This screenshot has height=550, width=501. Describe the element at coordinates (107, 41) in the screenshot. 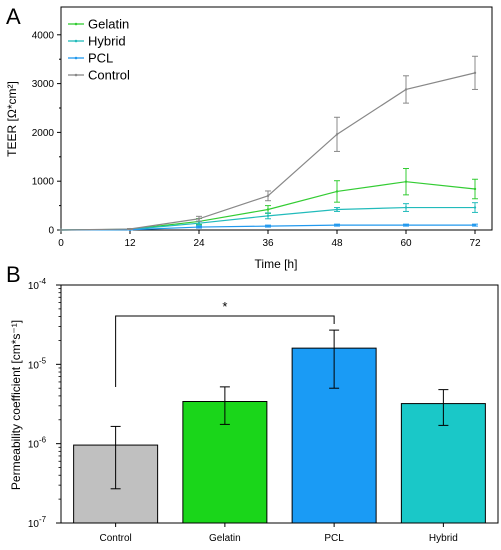

I see `legend-label: Hybrid` at that location.